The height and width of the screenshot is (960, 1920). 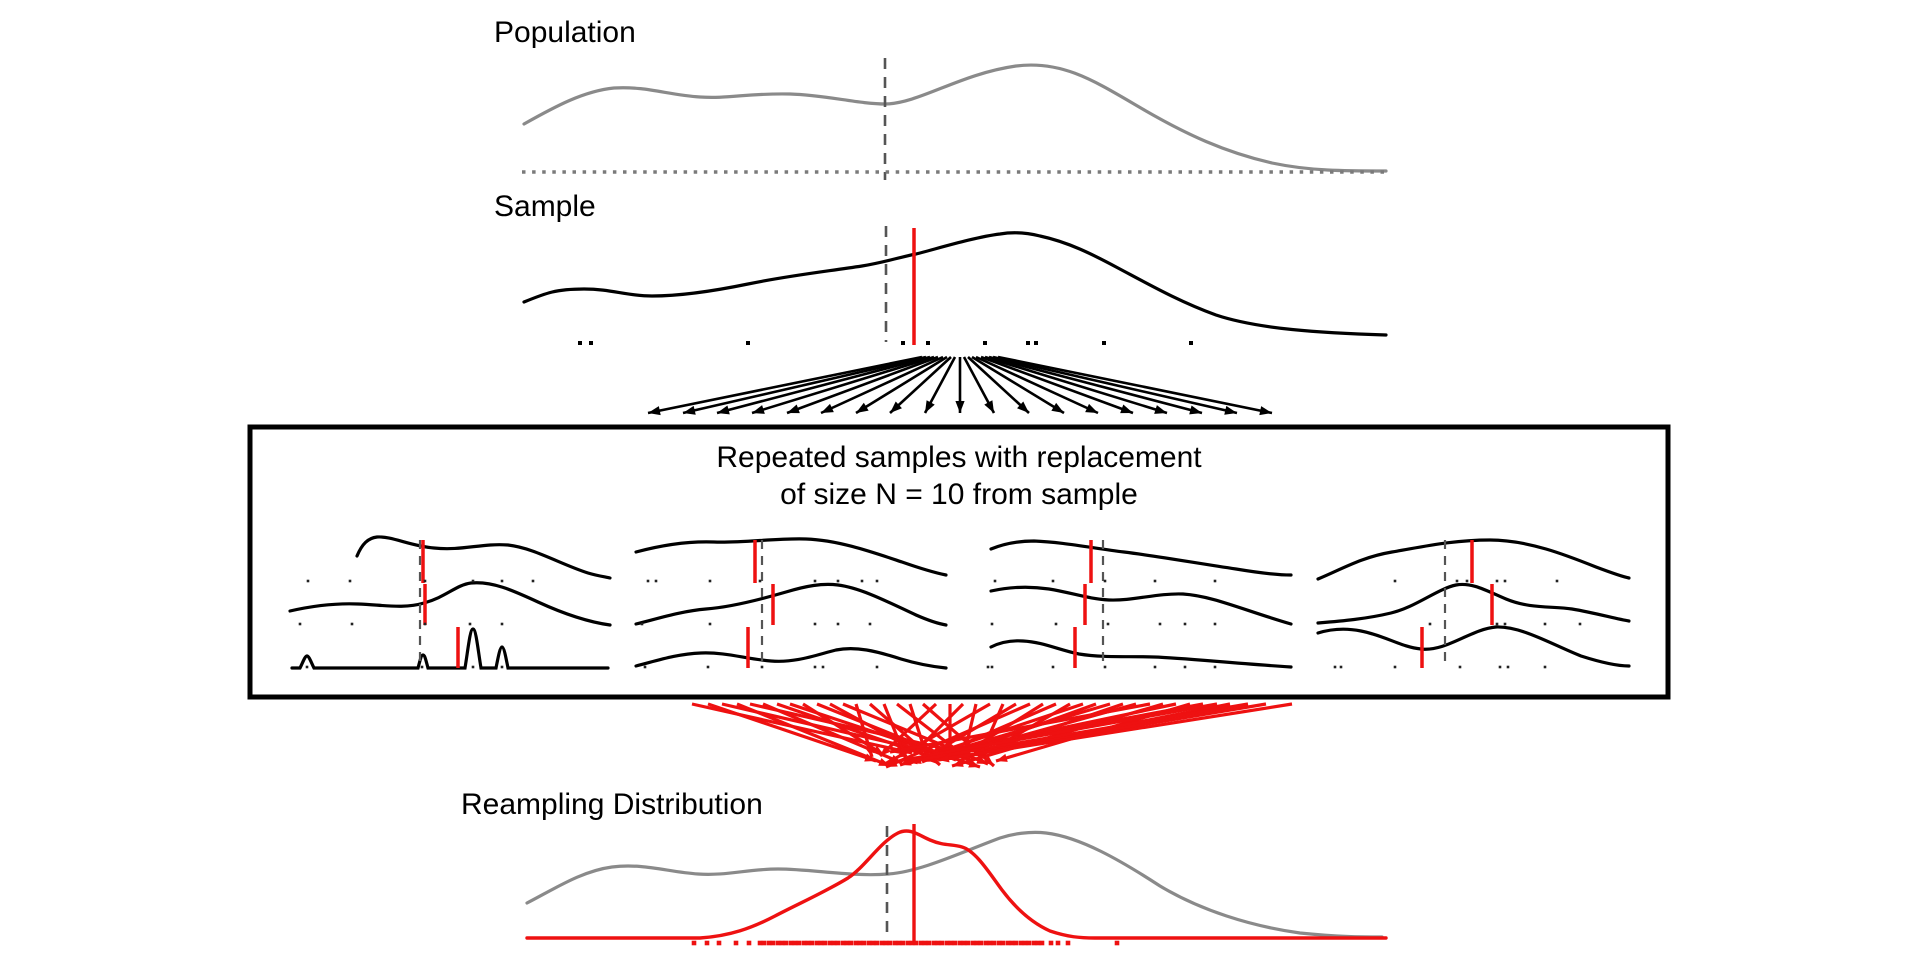 I want to click on resampling-red-density-curve, so click(x=956, y=884).